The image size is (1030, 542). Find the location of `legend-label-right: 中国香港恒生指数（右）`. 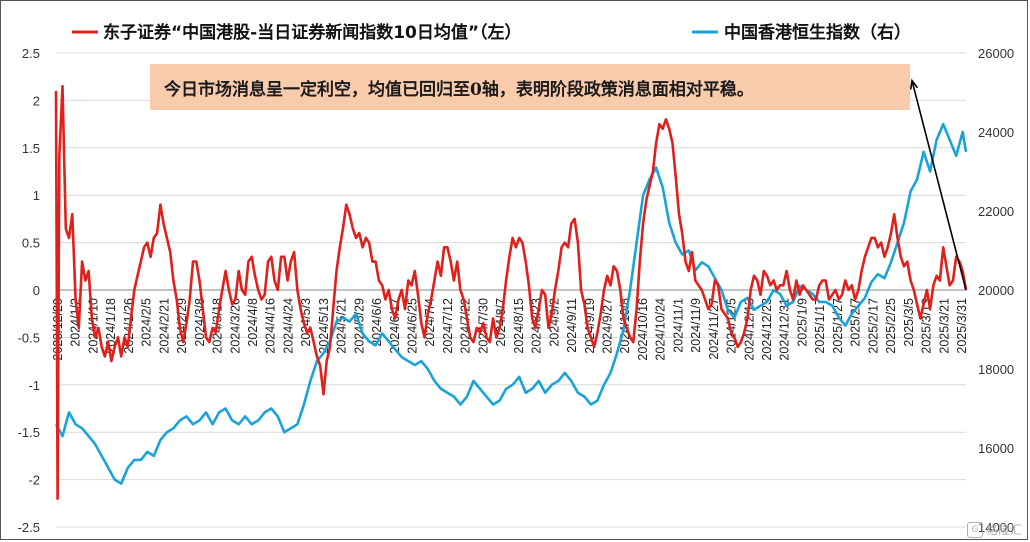

legend-label-right: 中国香港恒生指数（右） is located at coordinates (817, 32).